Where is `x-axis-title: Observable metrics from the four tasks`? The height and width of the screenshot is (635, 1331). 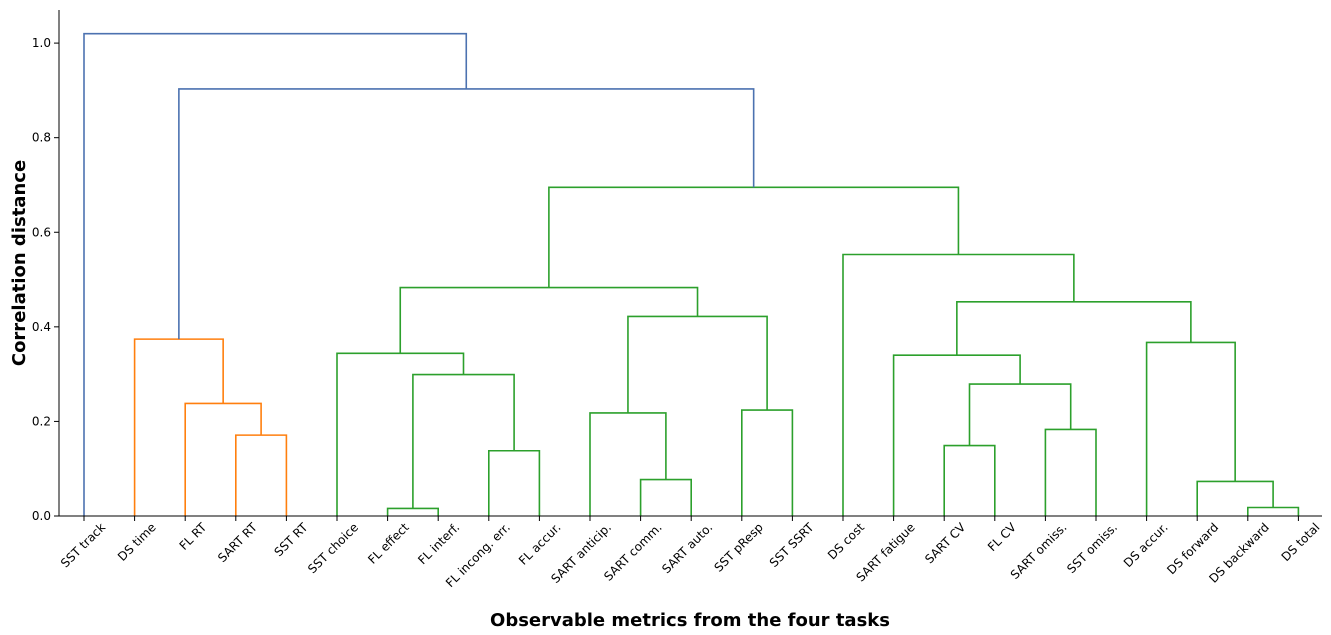 x-axis-title: Observable metrics from the four tasks is located at coordinates (690, 620).